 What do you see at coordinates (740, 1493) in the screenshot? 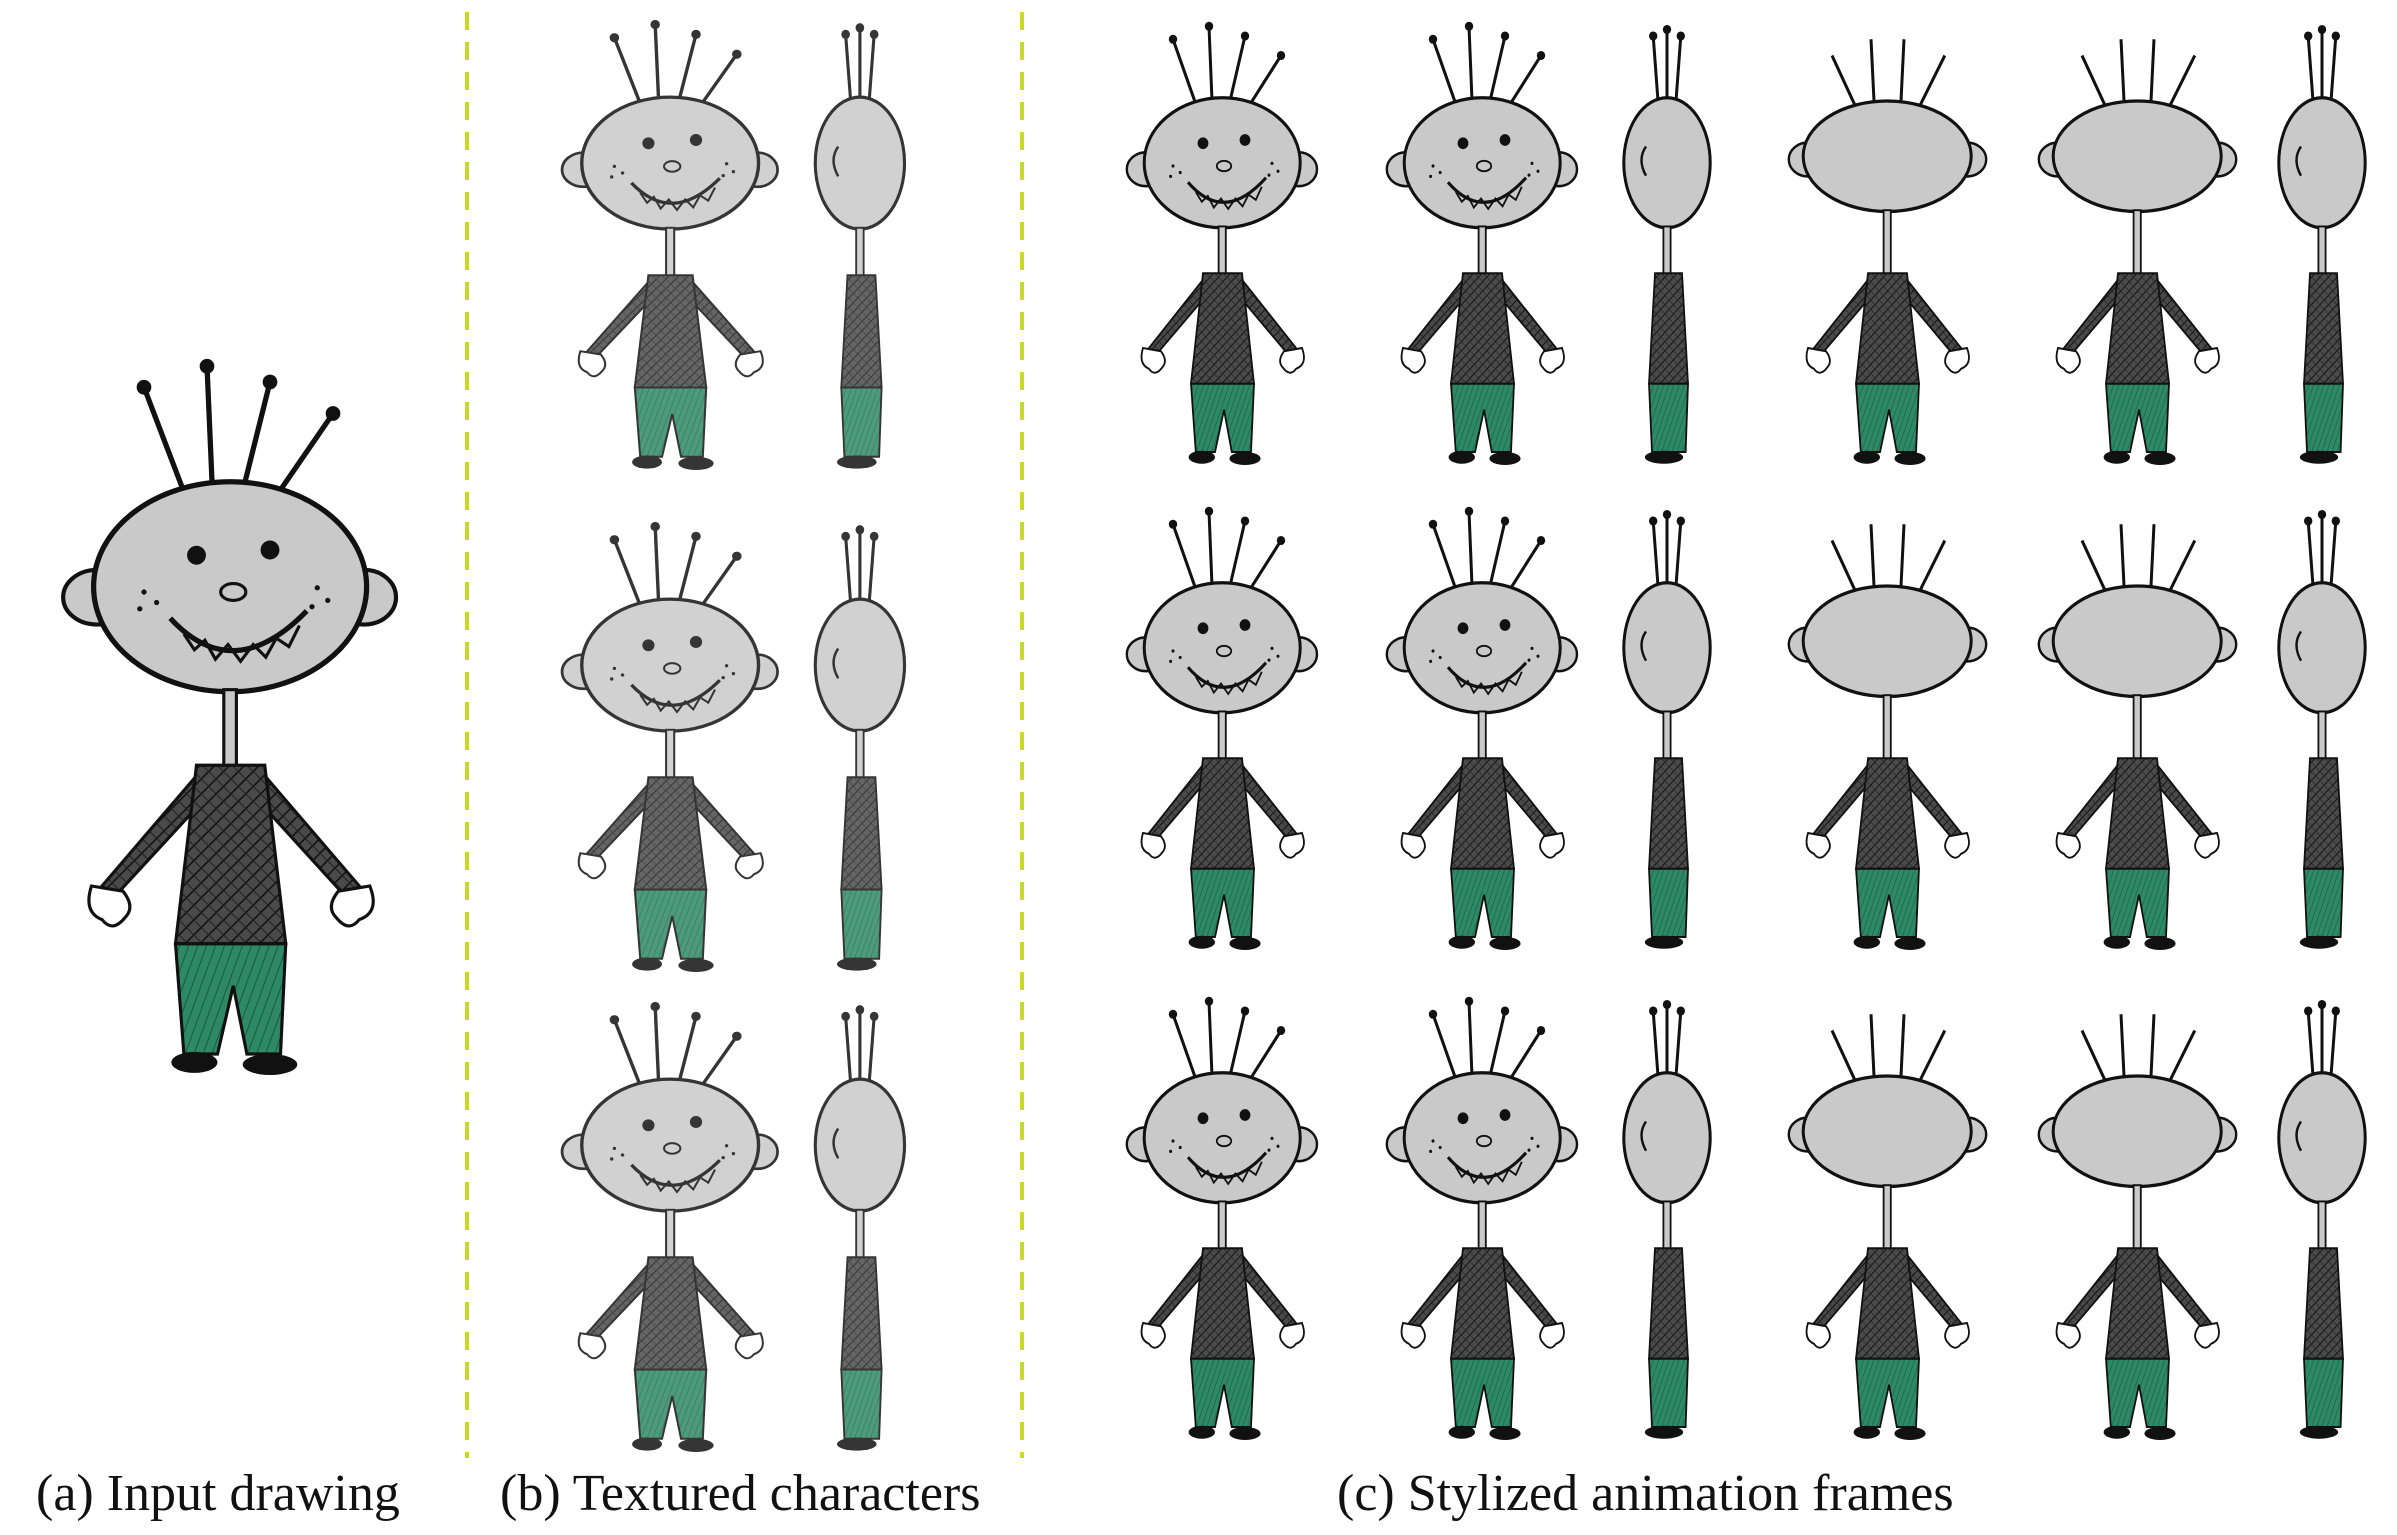
I see `caption-textured-characters: (b) Textured characters` at bounding box center [740, 1493].